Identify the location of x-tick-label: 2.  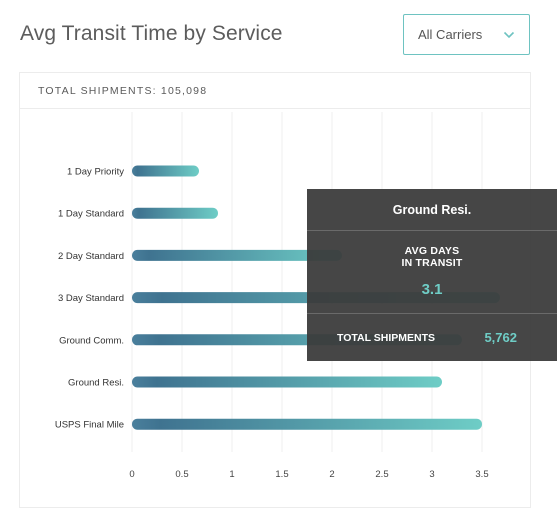
(331, 474).